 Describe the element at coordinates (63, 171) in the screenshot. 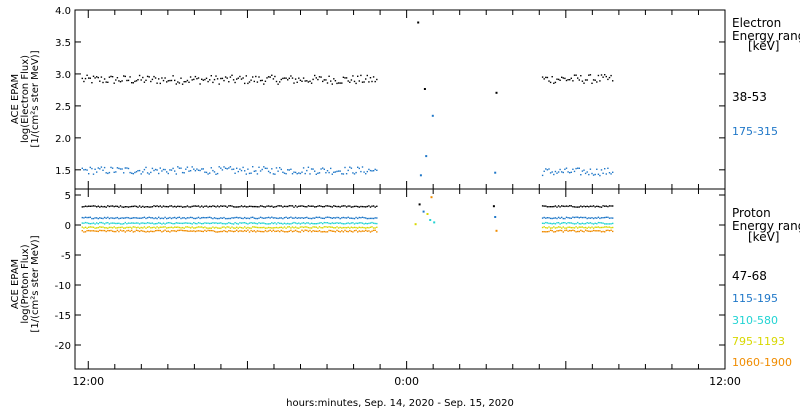

I see `y-tick-label-electron: 1.5` at that location.